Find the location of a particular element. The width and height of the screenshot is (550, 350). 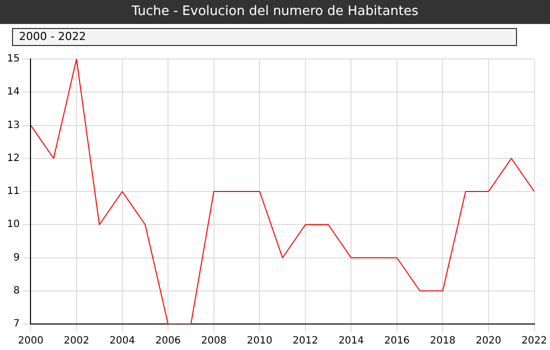

y-tick-label: 7 is located at coordinates (16, 324).